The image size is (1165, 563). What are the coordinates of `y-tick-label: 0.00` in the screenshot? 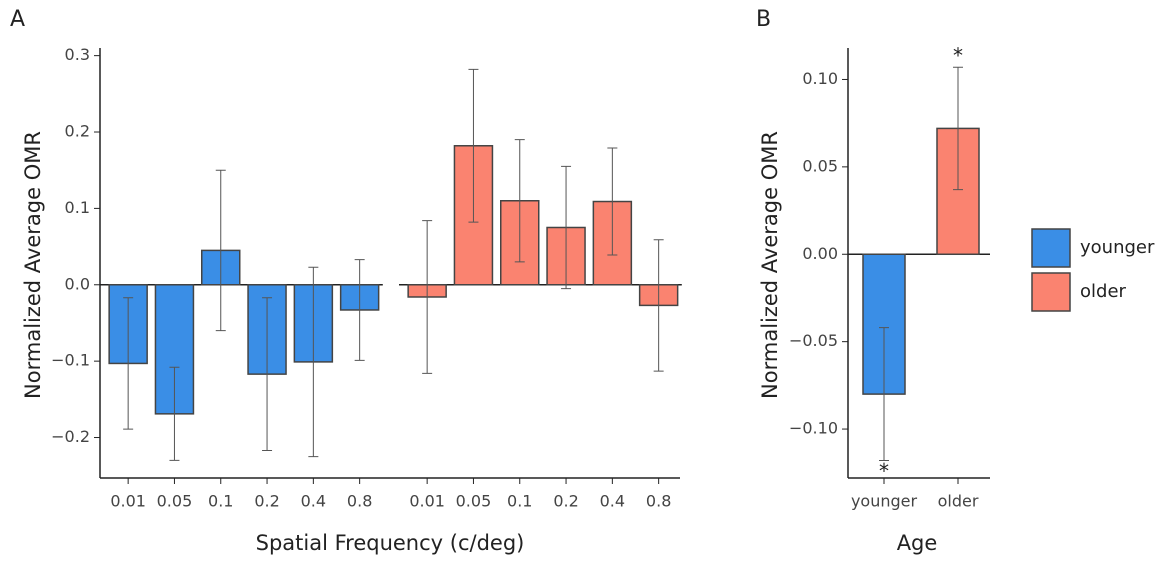 It's located at (820, 253).